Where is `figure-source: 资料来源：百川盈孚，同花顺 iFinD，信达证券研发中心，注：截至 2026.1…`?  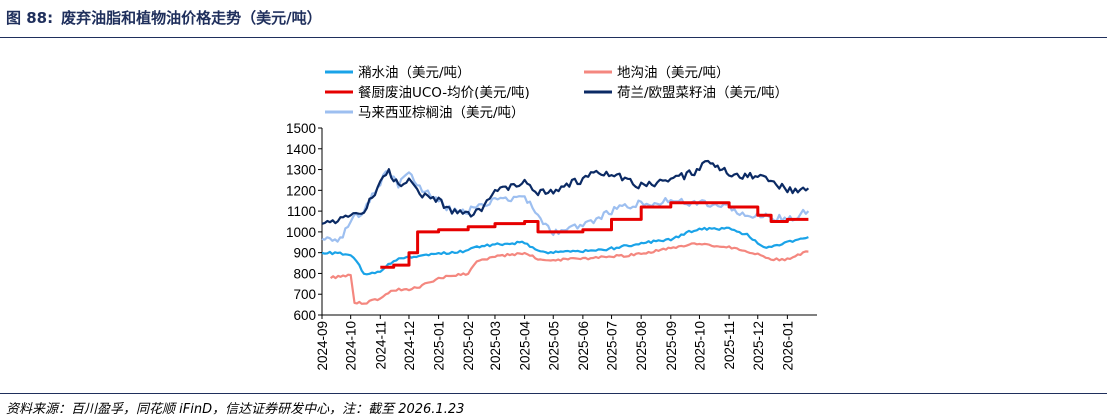
figure-source: 资料来源：百川盈孚，同花顺 iFinD，信达证券研发中心，注：截至 2026.1… is located at coordinates (235, 409).